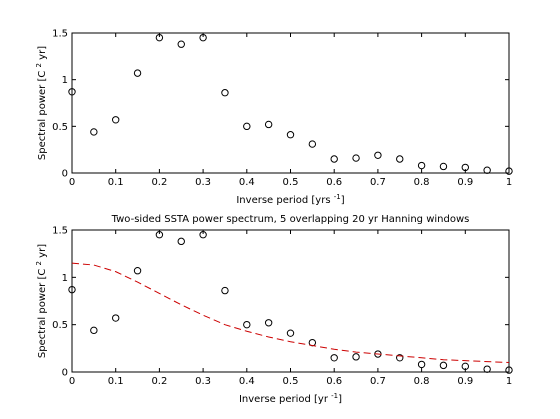  What do you see at coordinates (465, 381) in the screenshot?
I see `chart-2-xtick-label: 0.9` at bounding box center [465, 381].